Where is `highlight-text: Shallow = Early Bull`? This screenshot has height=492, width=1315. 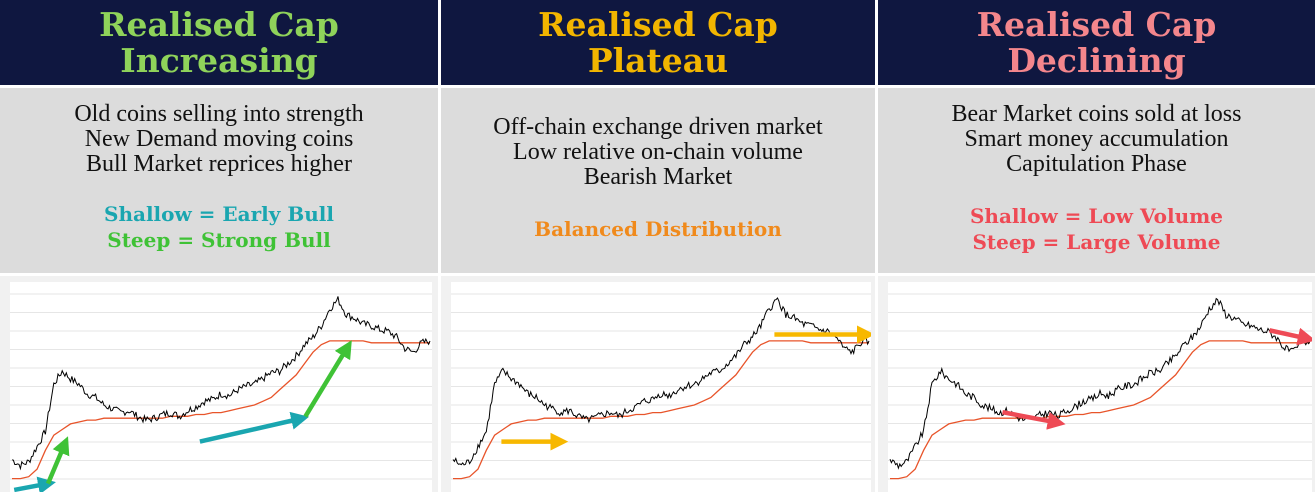
highlight-text: Shallow = Early Bull is located at coordinates (219, 214).